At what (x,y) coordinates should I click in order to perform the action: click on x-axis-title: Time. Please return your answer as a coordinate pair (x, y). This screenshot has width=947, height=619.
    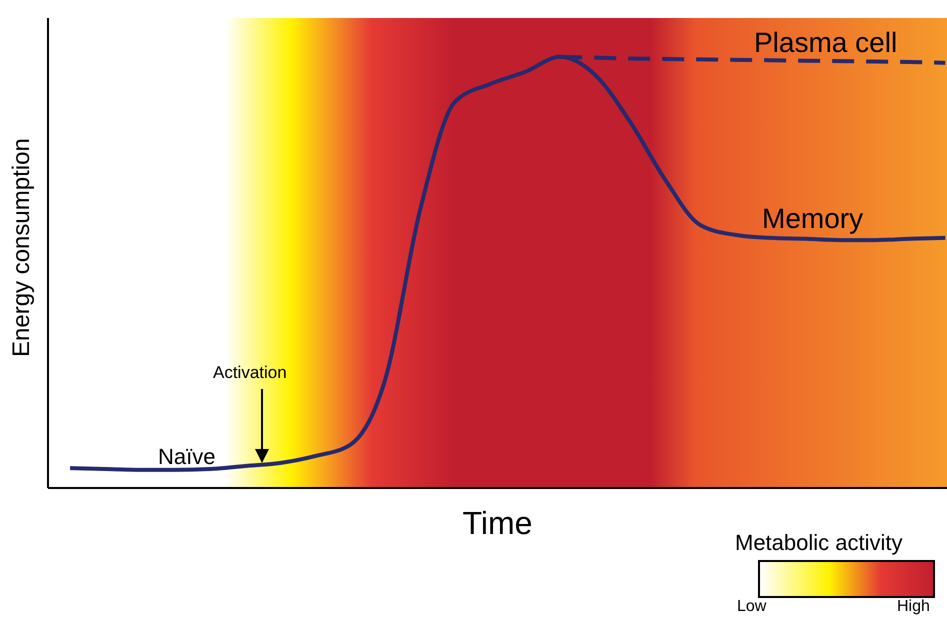
    Looking at the image, I should click on (497, 523).